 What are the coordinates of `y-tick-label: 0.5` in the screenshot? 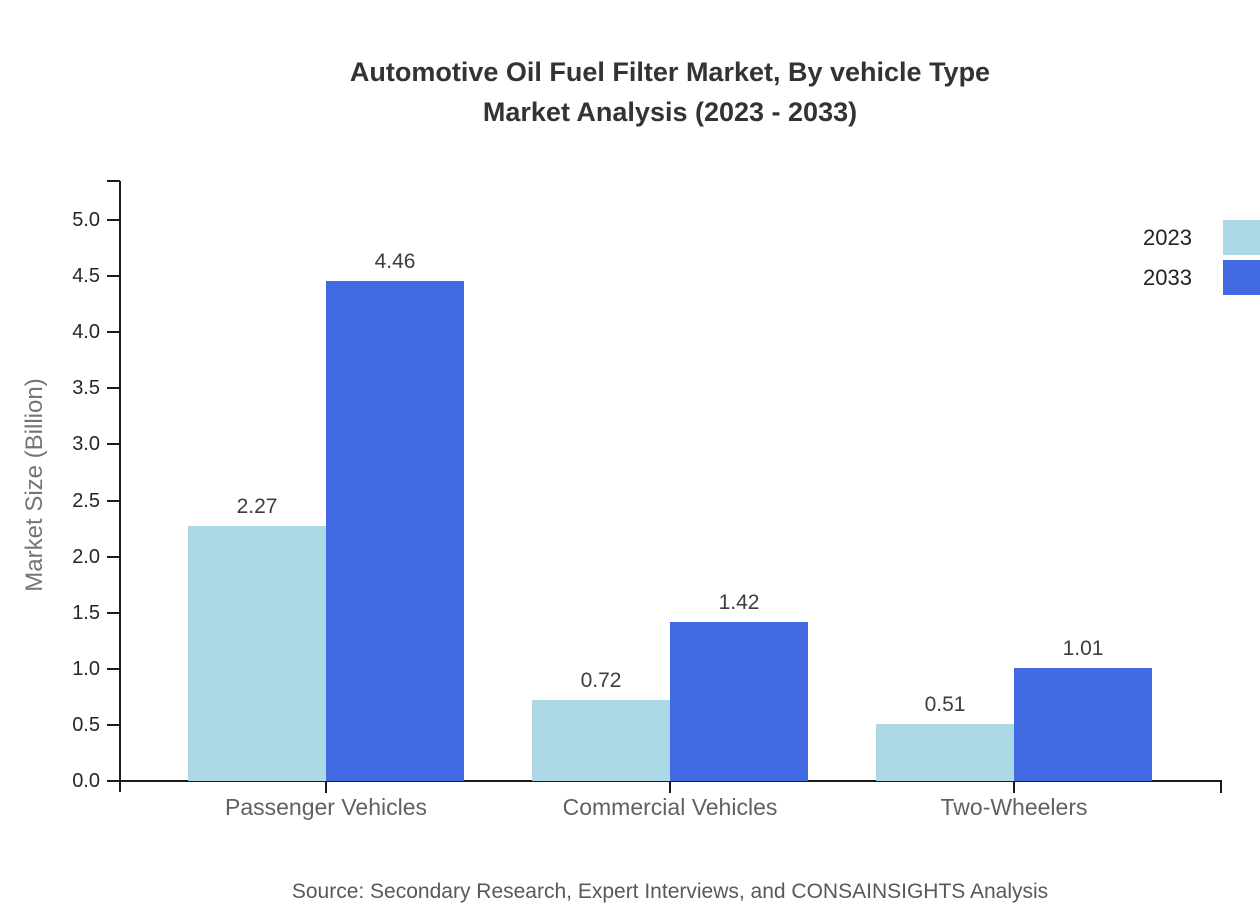 It's located at (86, 724).